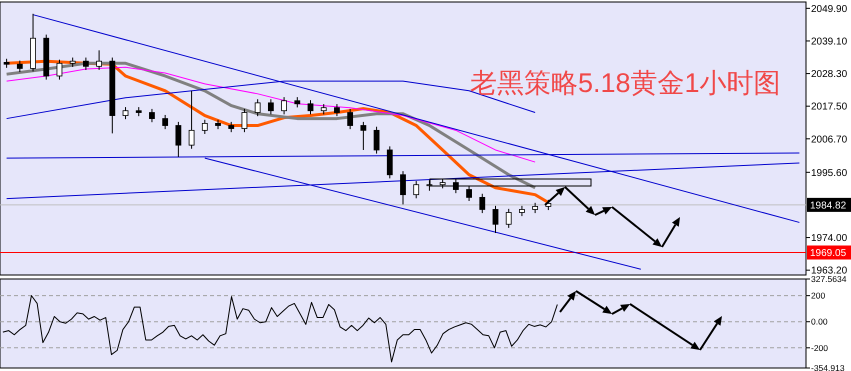  I want to click on y-tick-label: 200, so click(818, 295).